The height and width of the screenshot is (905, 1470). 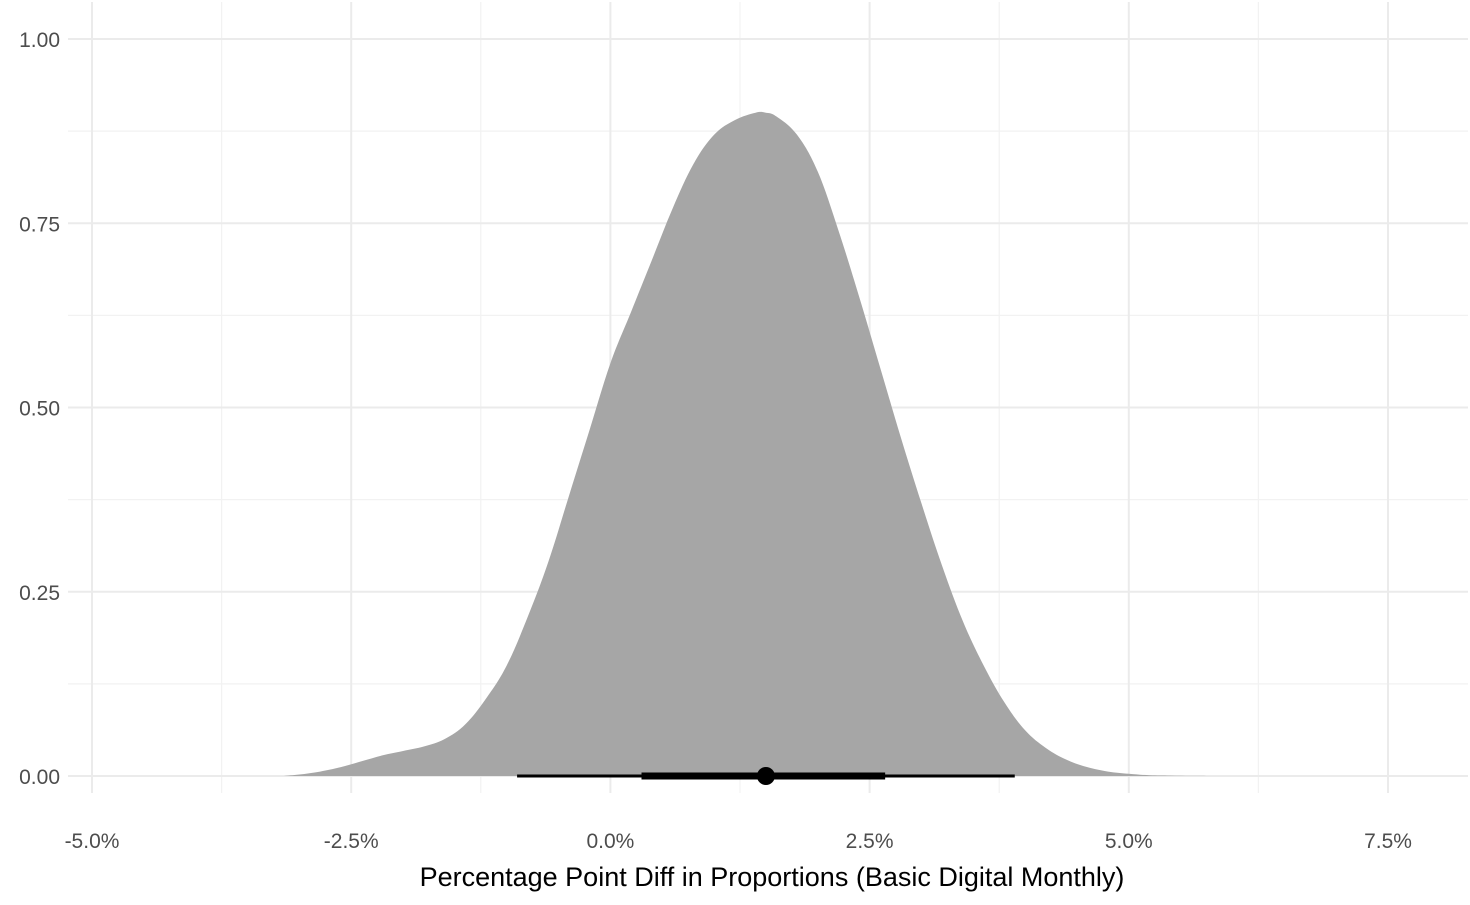 What do you see at coordinates (39, 593) in the screenshot?
I see `y-tick-label: 0.25` at bounding box center [39, 593].